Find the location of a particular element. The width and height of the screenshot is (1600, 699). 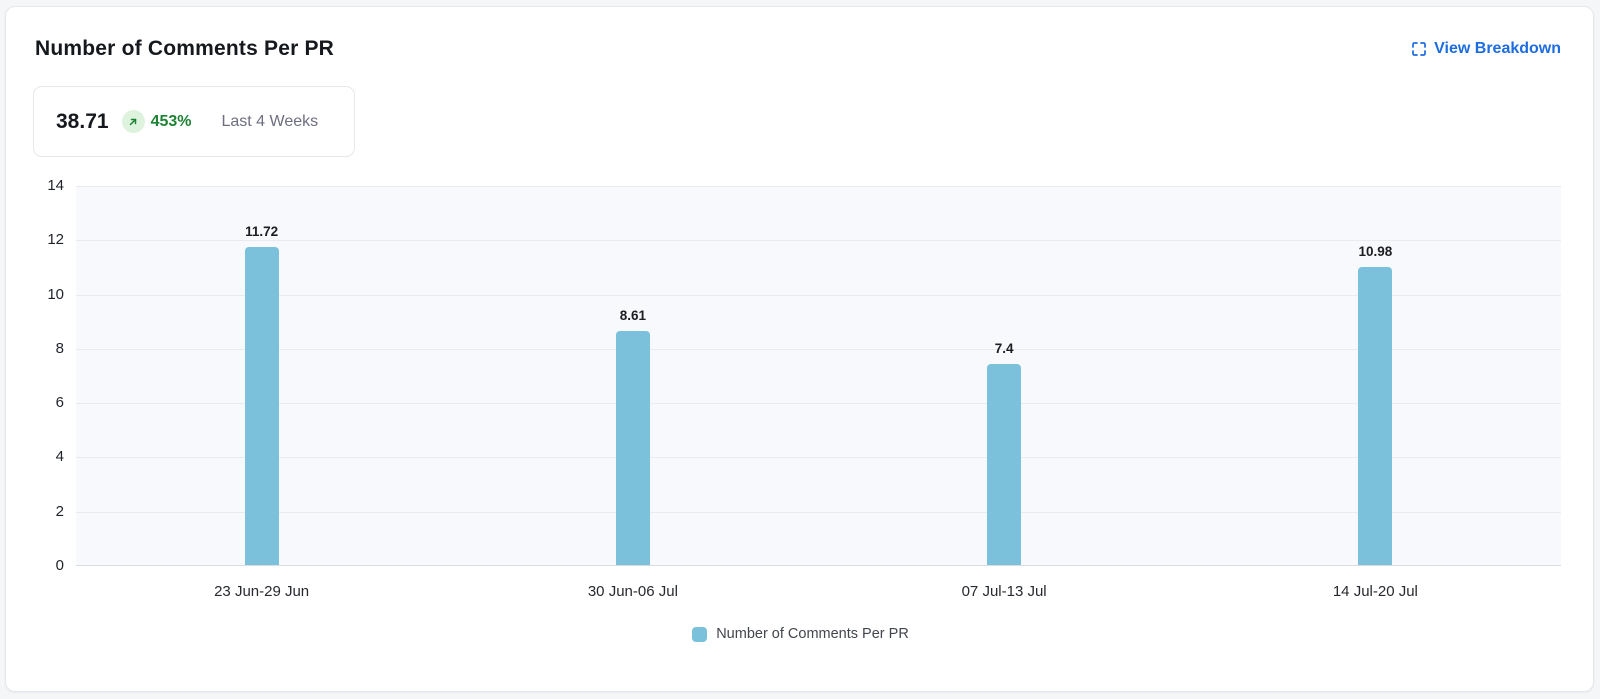

bar-value-label: 11.72 is located at coordinates (262, 231).